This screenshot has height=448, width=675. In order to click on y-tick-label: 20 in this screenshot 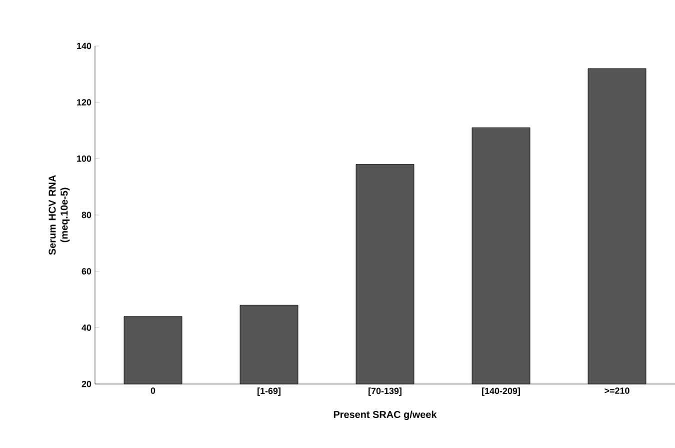, I will do `click(87, 384)`.